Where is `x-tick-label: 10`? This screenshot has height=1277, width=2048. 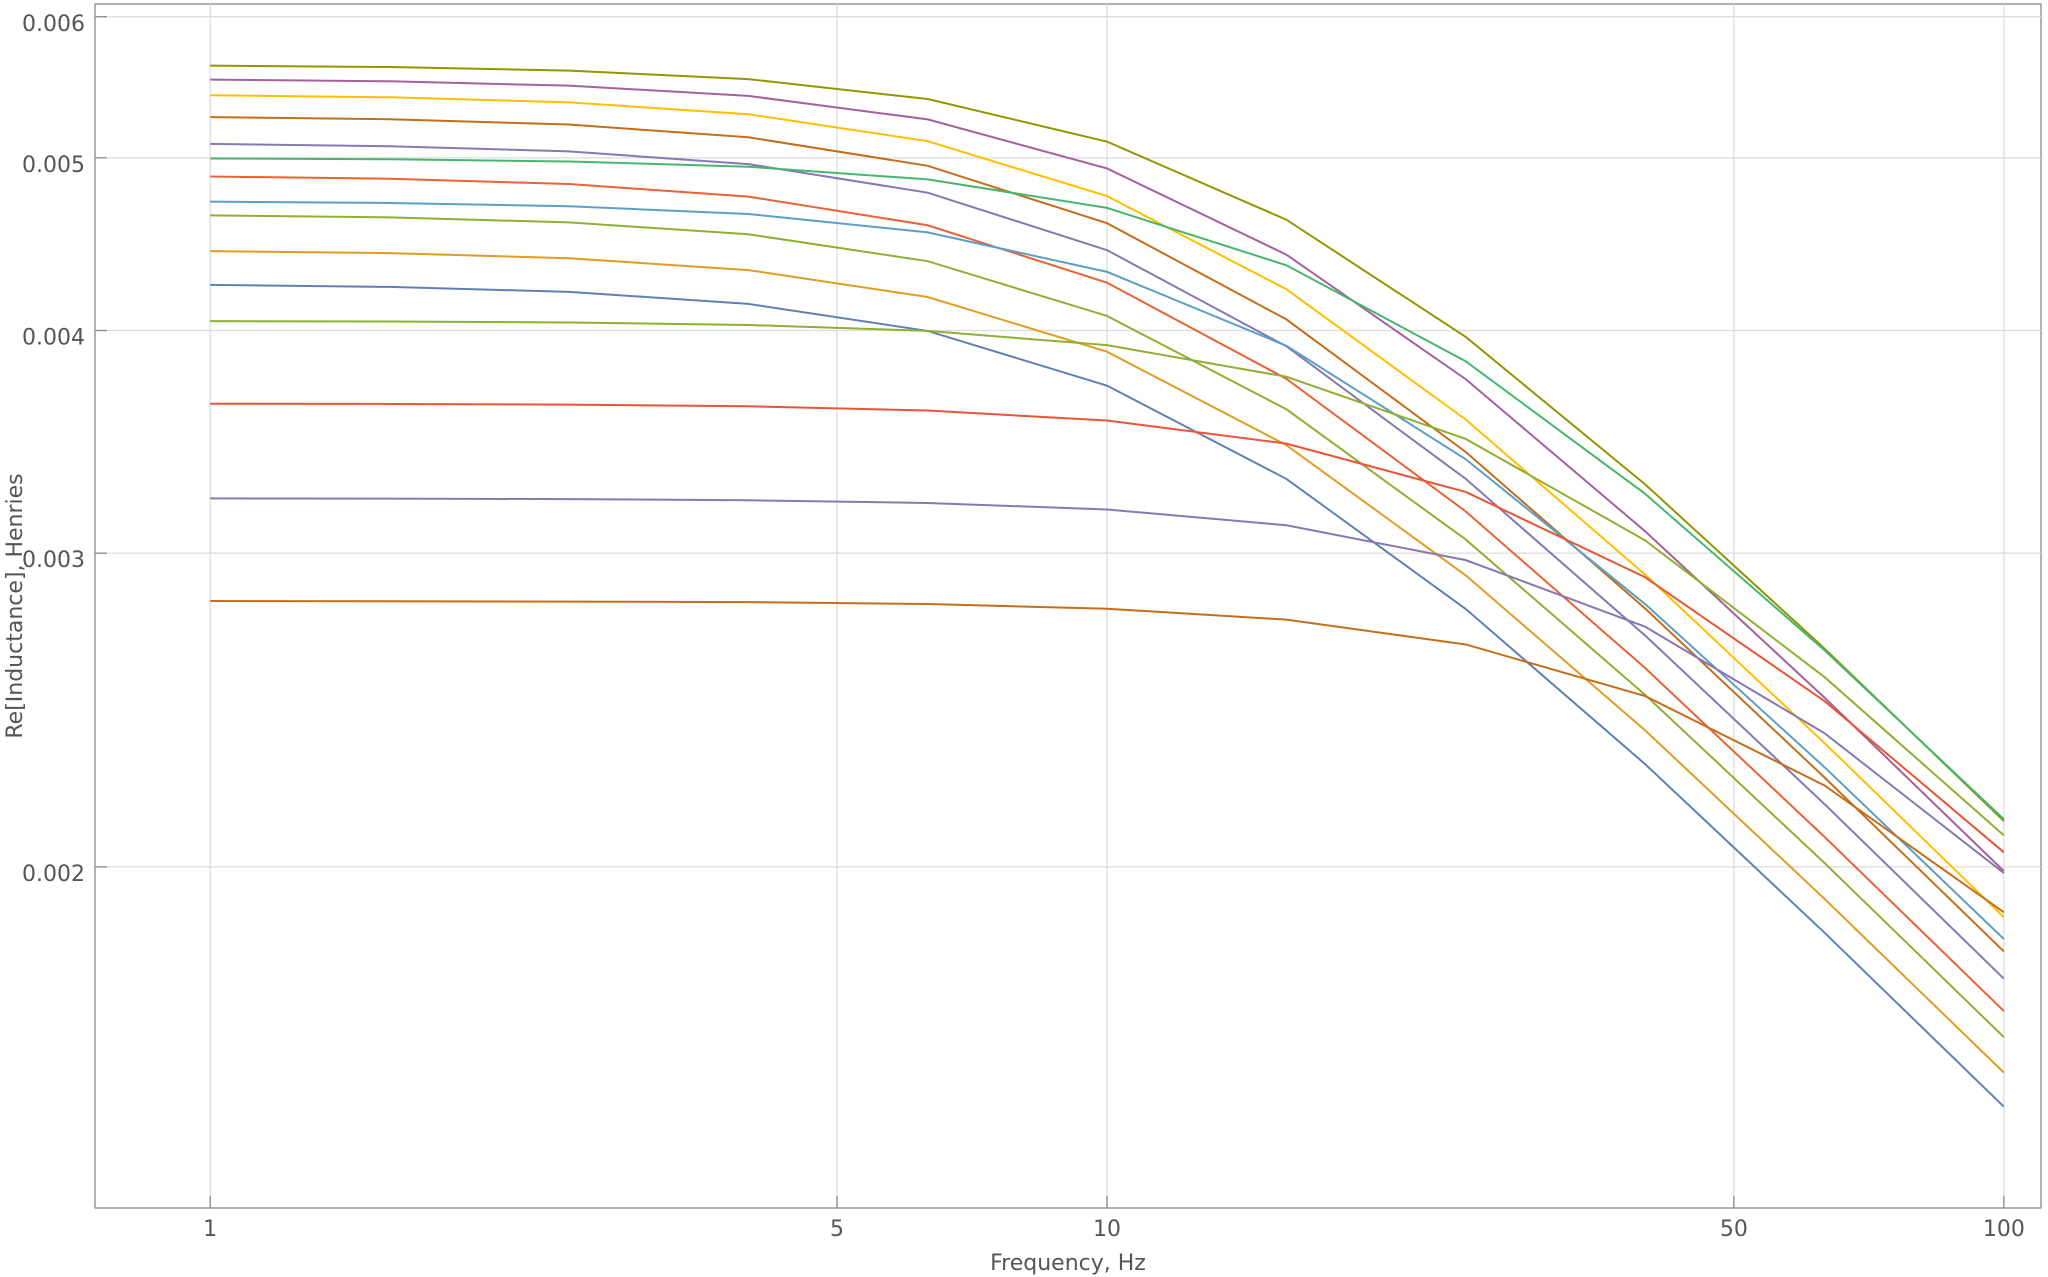
x-tick-label: 10 is located at coordinates (1107, 1229).